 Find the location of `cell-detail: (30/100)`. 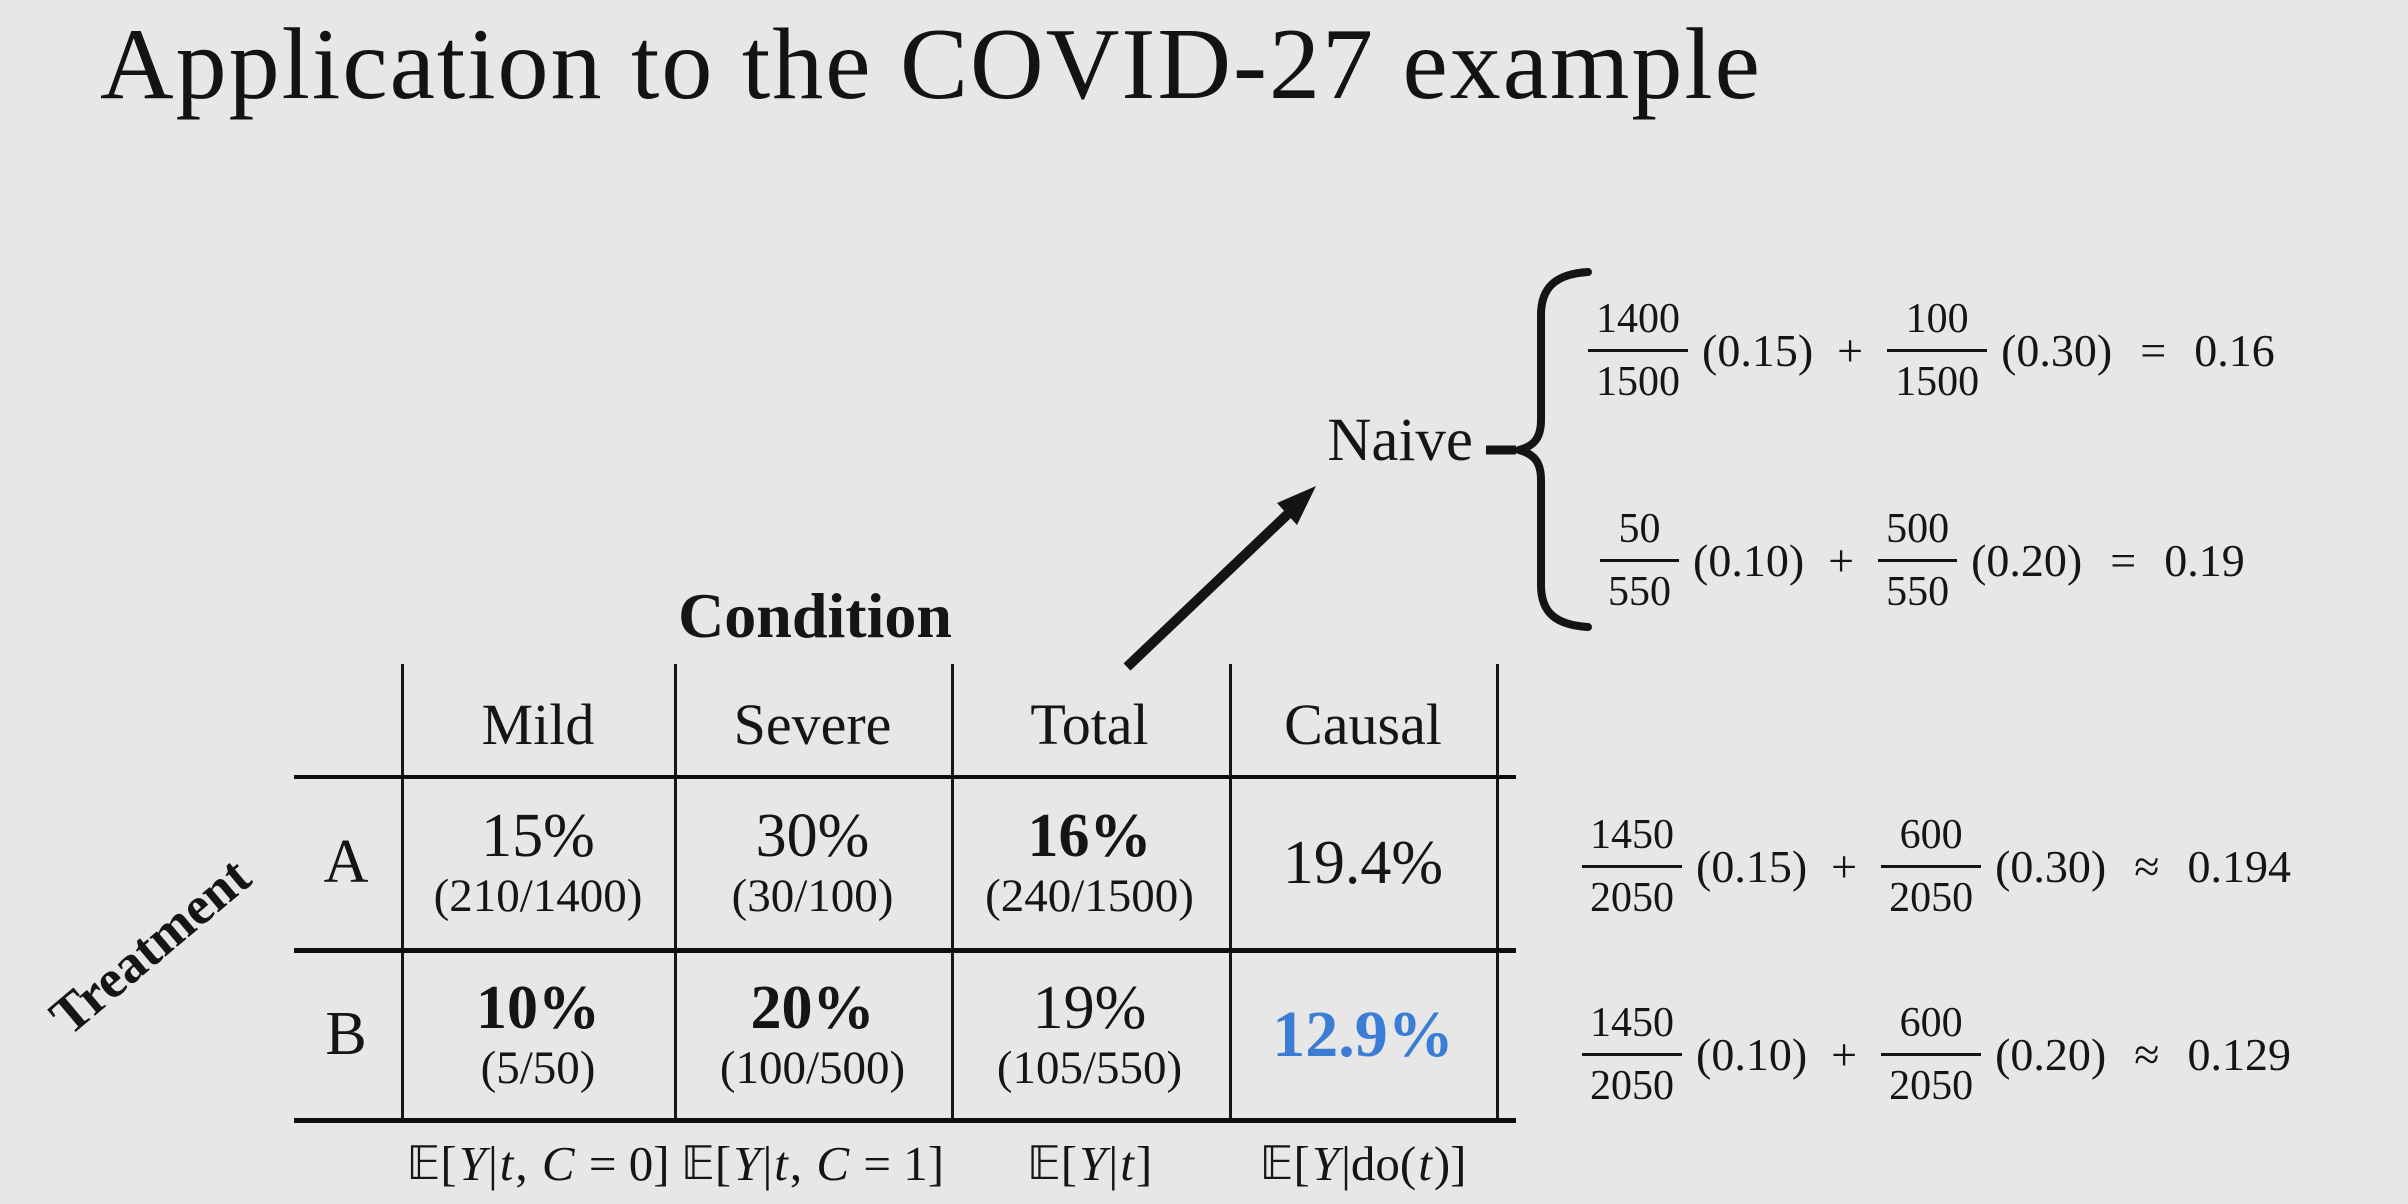

cell-detail: (30/100) is located at coordinates (812, 896).